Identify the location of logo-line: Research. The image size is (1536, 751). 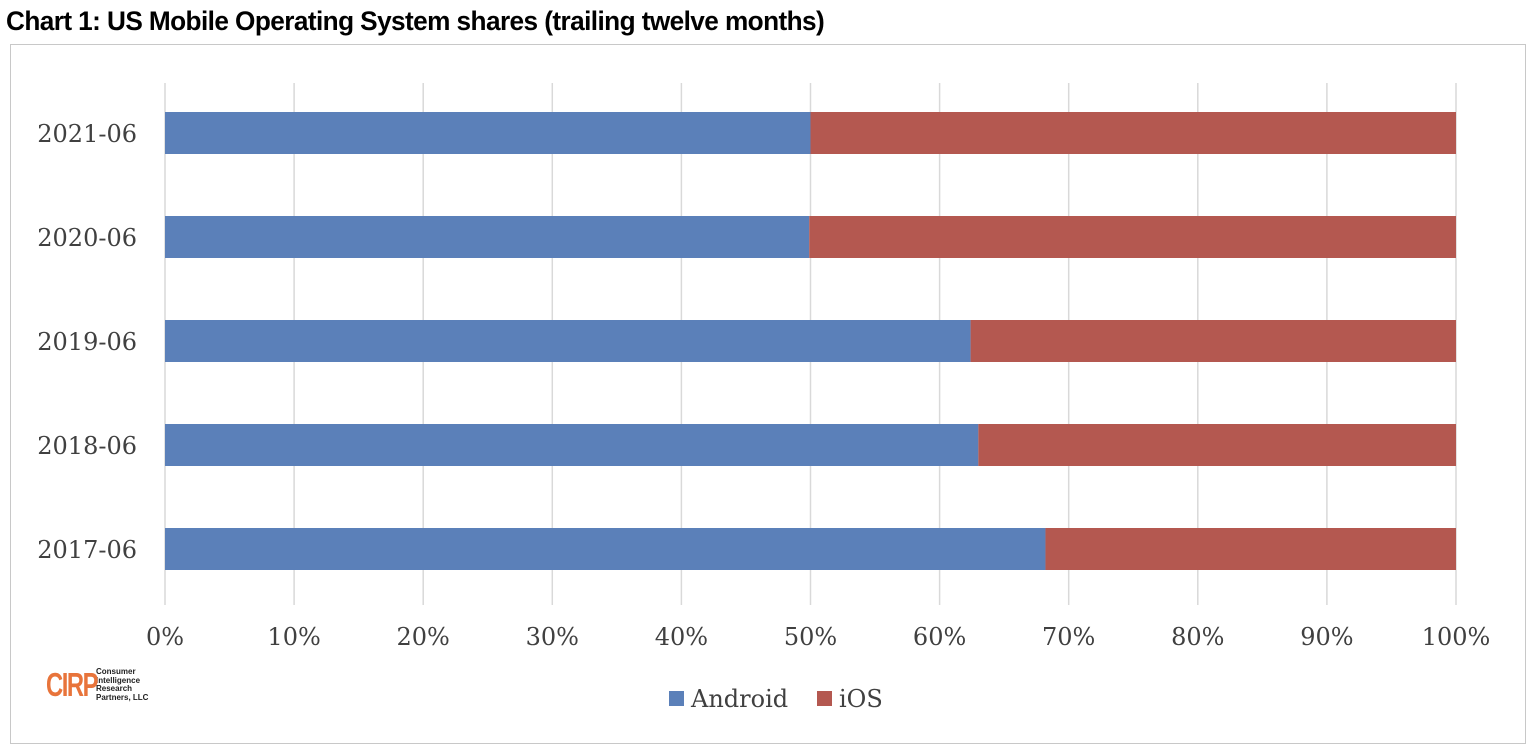
(114, 688).